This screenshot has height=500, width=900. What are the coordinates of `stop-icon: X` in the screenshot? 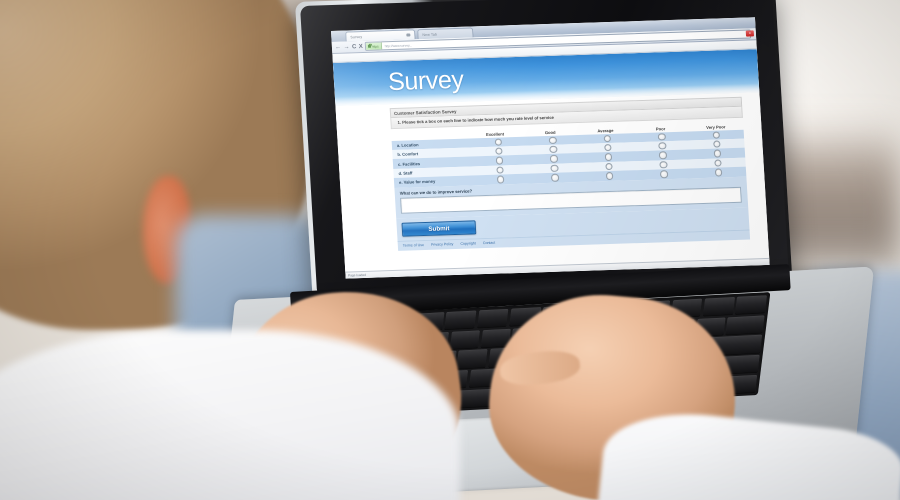 It's located at (361, 46).